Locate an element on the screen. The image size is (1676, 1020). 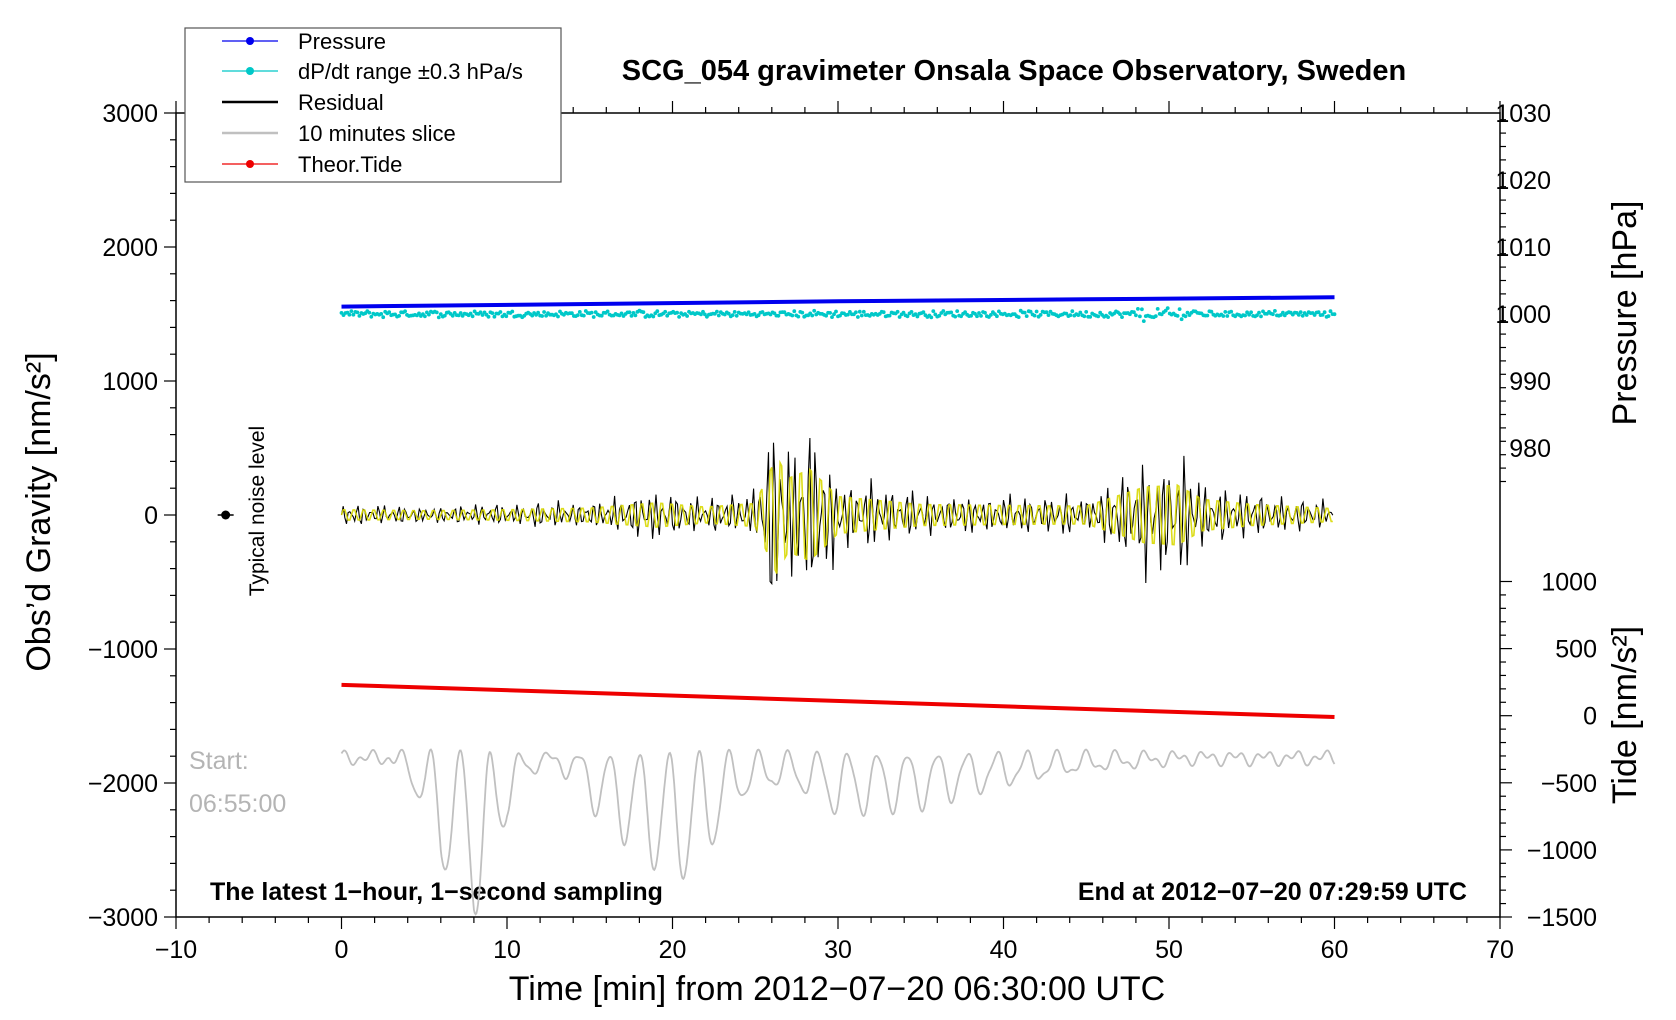
x-axis-title: Time [min] from 2012−07−20 06:30:00 UTC is located at coordinates (837, 989).